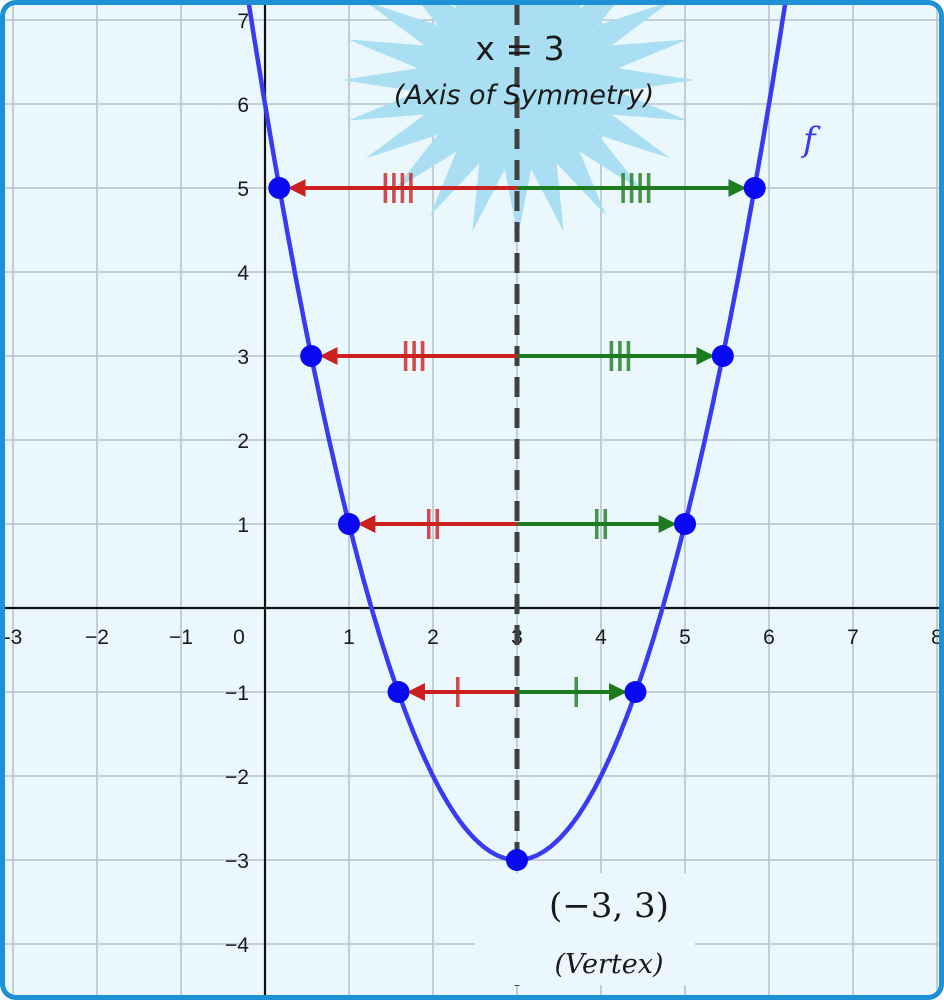 The image size is (944, 1000). Describe the element at coordinates (810, 140) in the screenshot. I see `function-label: f` at that location.